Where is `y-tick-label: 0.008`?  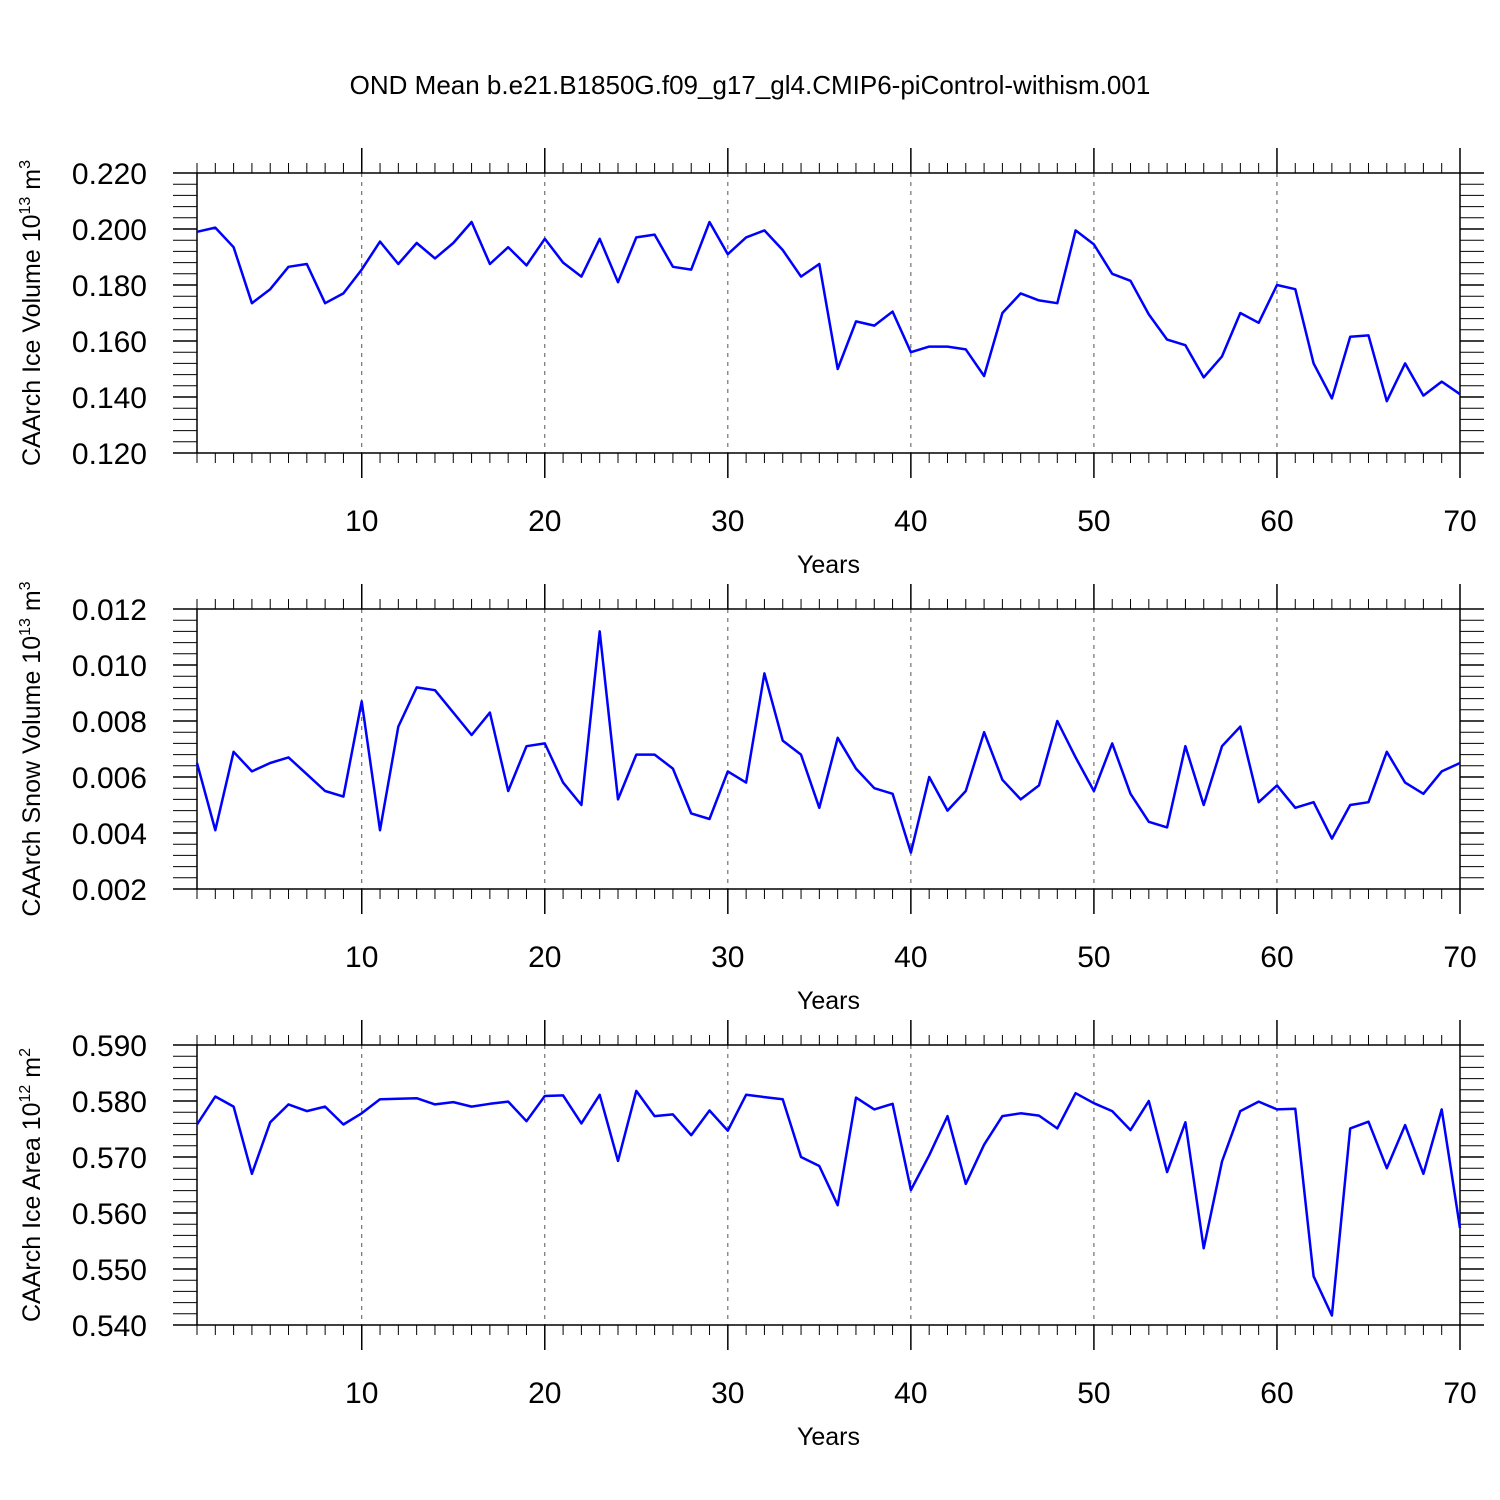 y-tick-label: 0.008 is located at coordinates (109, 722).